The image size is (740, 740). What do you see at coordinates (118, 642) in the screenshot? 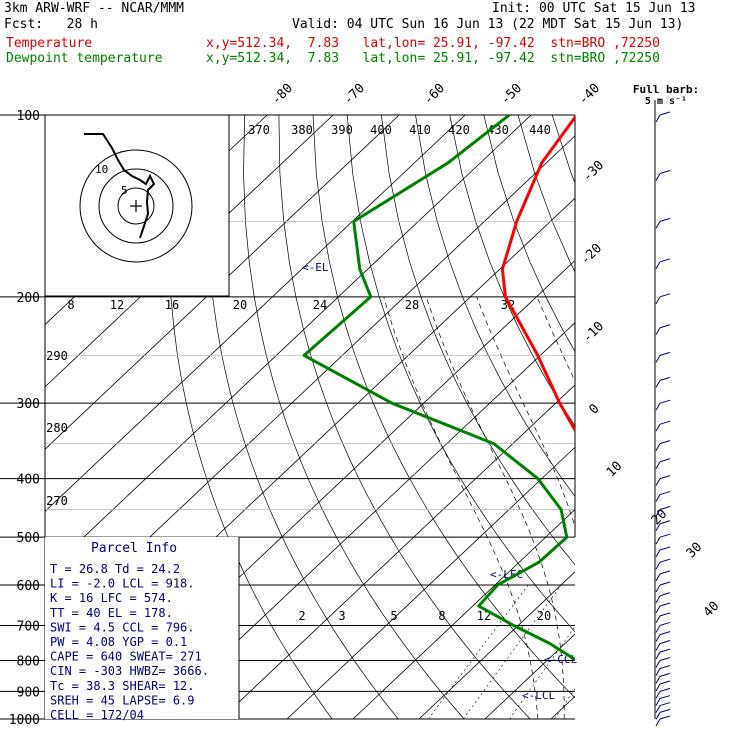
I see `parcel-info-row: PW = 4.08 YGP = 0.1` at bounding box center [118, 642].